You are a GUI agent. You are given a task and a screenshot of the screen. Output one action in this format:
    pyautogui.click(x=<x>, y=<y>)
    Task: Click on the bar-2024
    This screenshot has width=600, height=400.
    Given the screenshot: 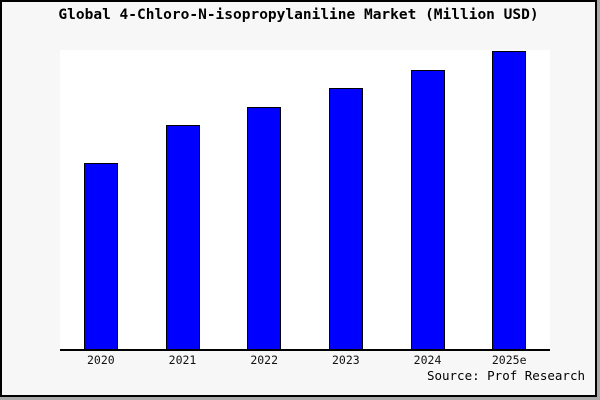 What is the action you would take?
    pyautogui.click(x=427, y=209)
    